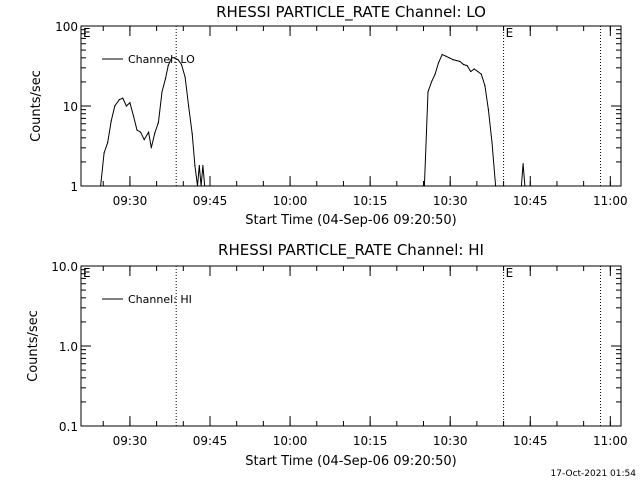 The width and height of the screenshot is (640, 480). Describe the element at coordinates (68, 347) in the screenshot. I see `y-tick-label: 1.0` at that location.